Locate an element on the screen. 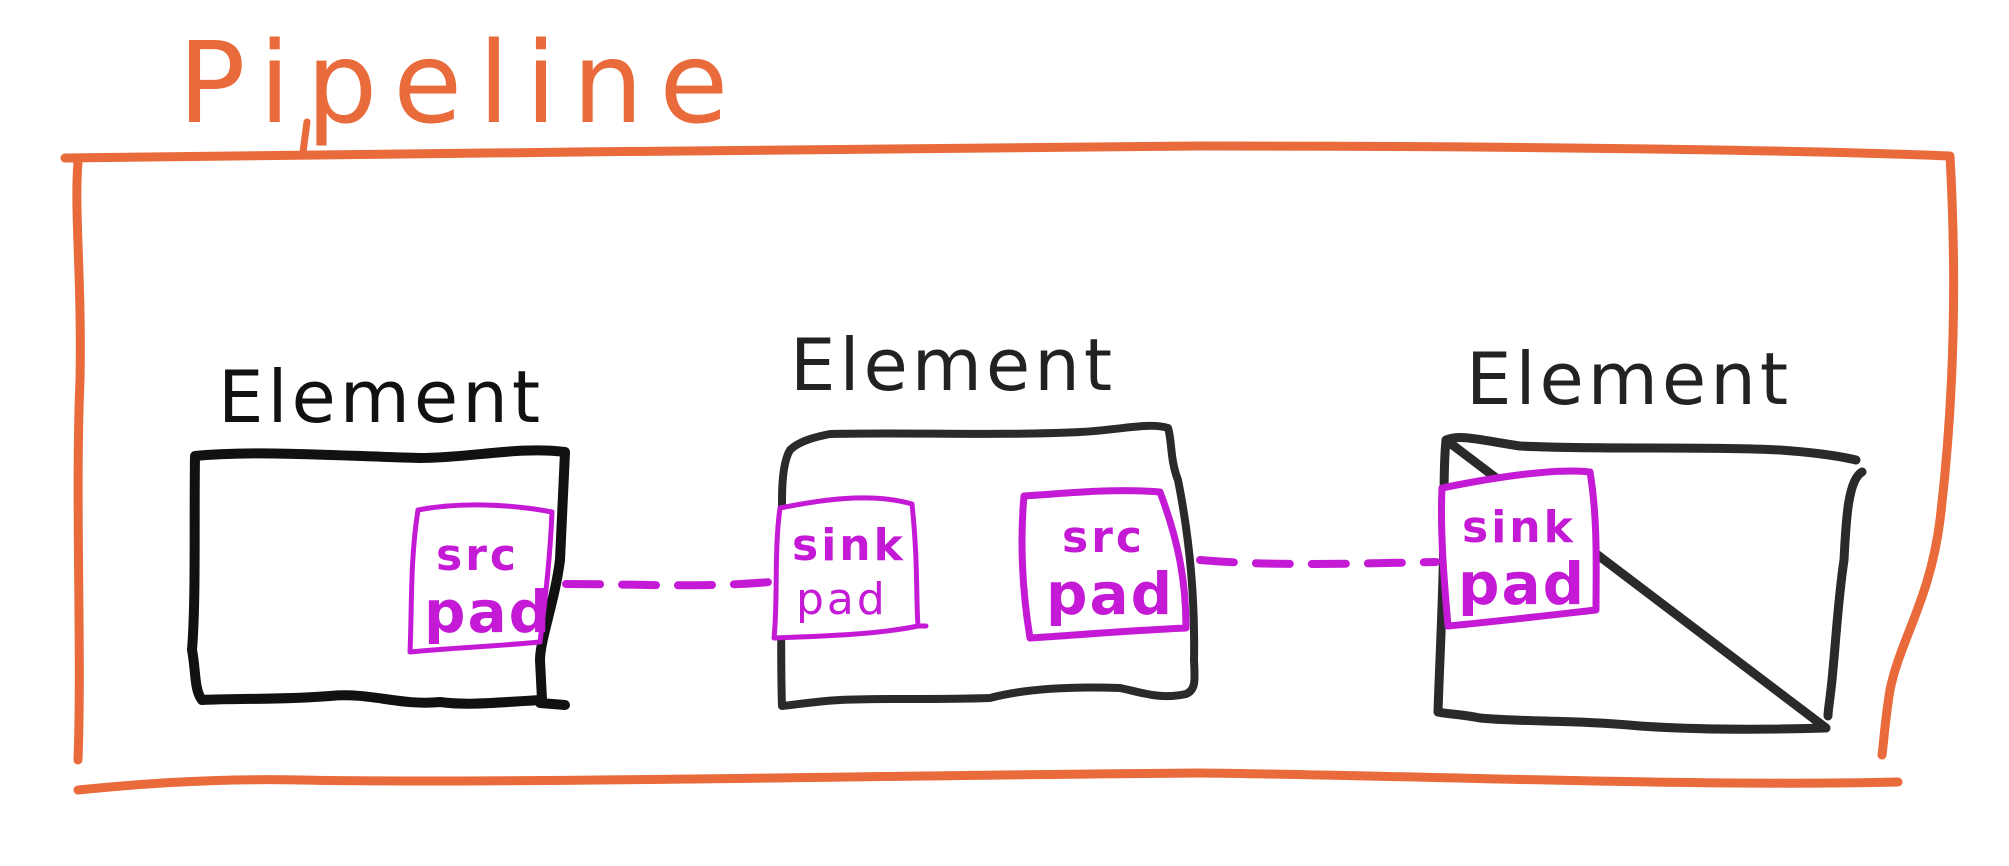 Image resolution: width=2009 pixels, height=866 pixels. element-2-src-pad-label-bottom: pad is located at coordinates (1110, 594).